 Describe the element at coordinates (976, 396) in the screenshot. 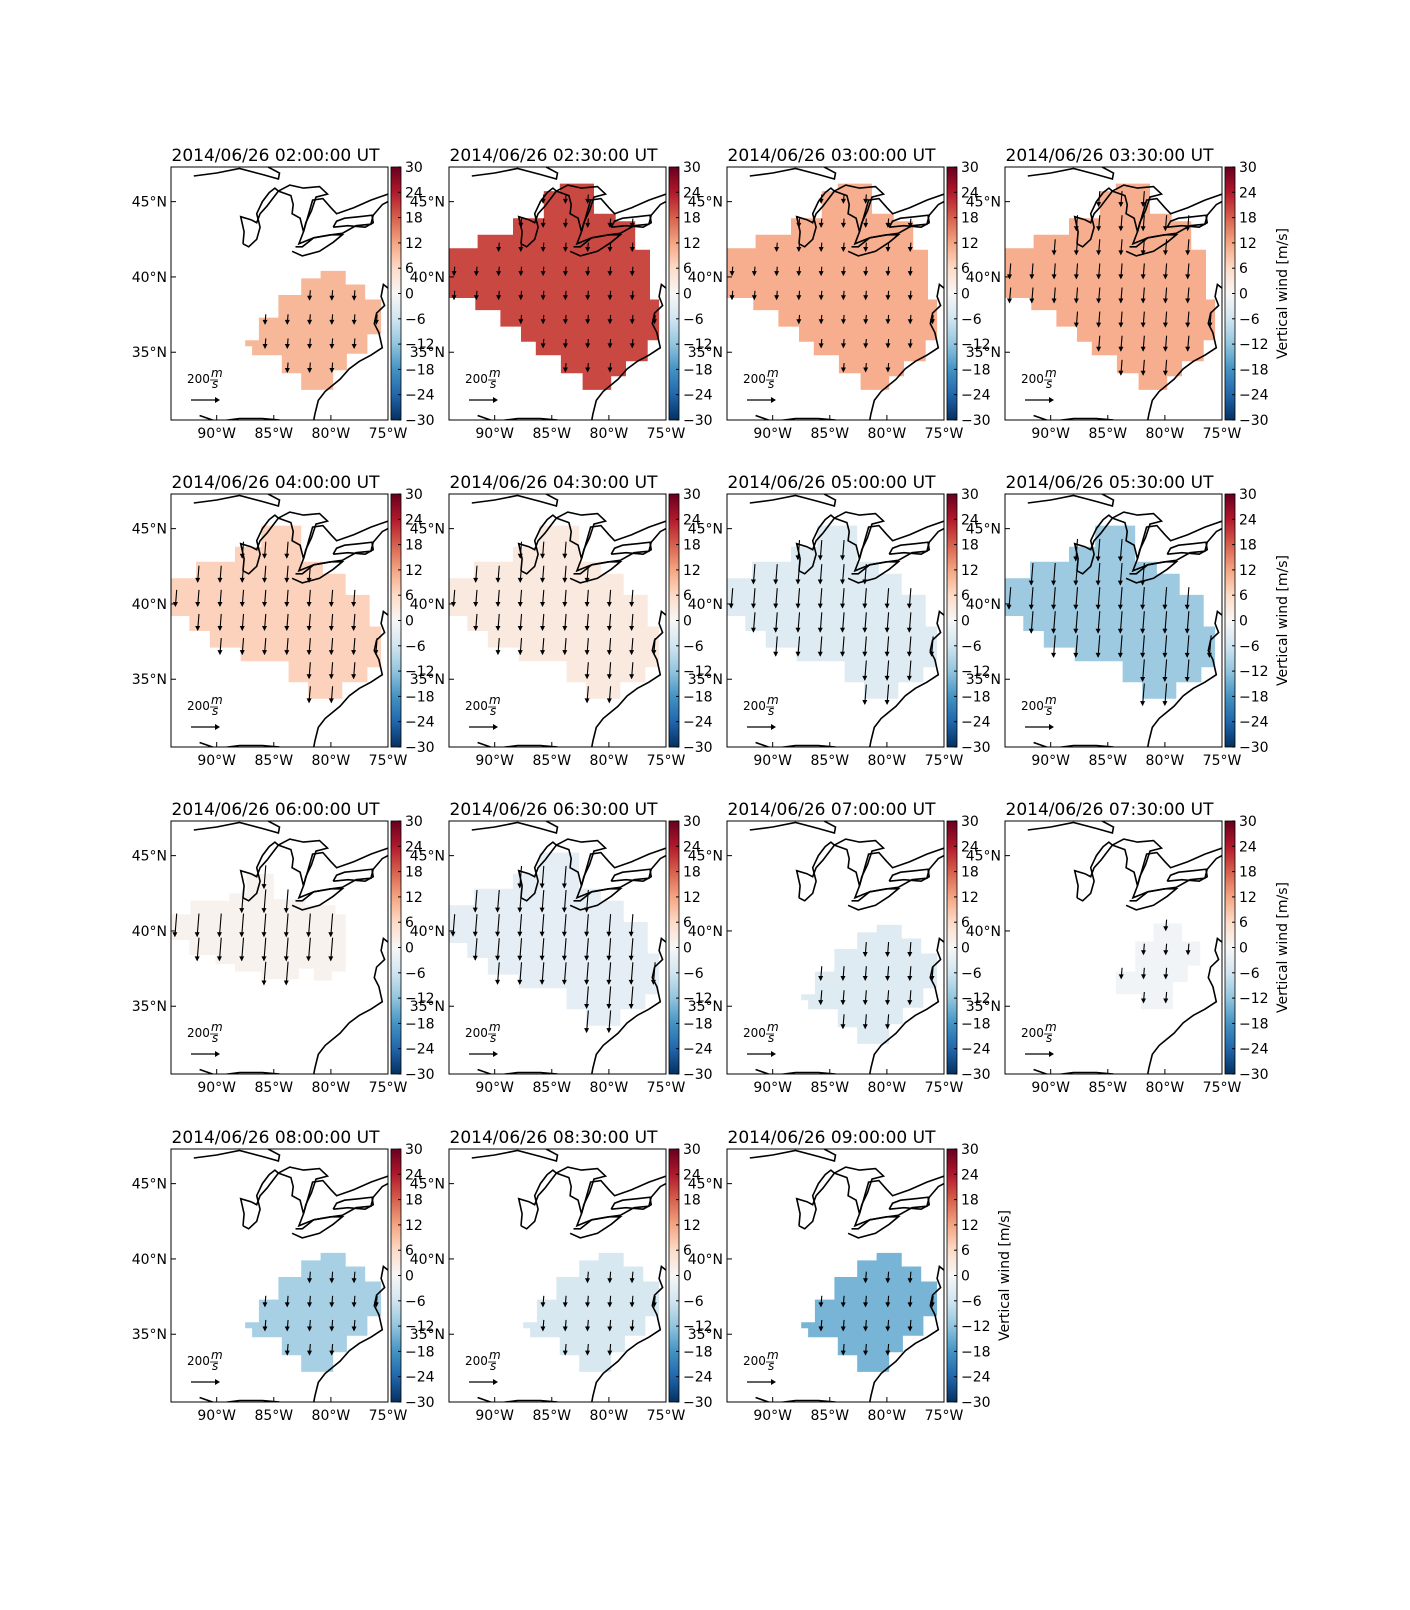

I see `colorbar-tick-label: −24` at that location.